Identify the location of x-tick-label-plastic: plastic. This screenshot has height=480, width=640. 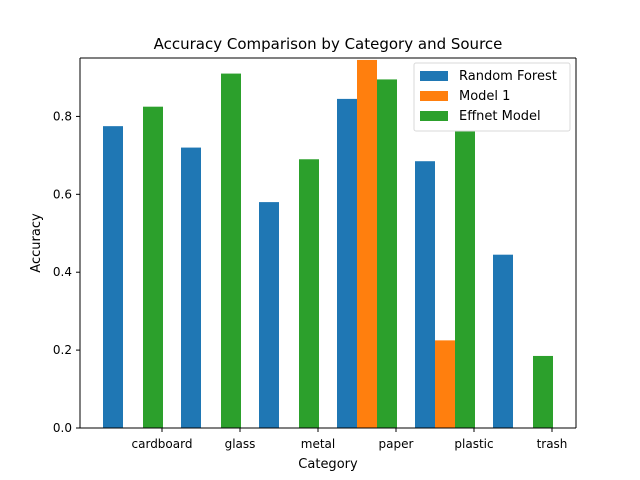
(473, 444).